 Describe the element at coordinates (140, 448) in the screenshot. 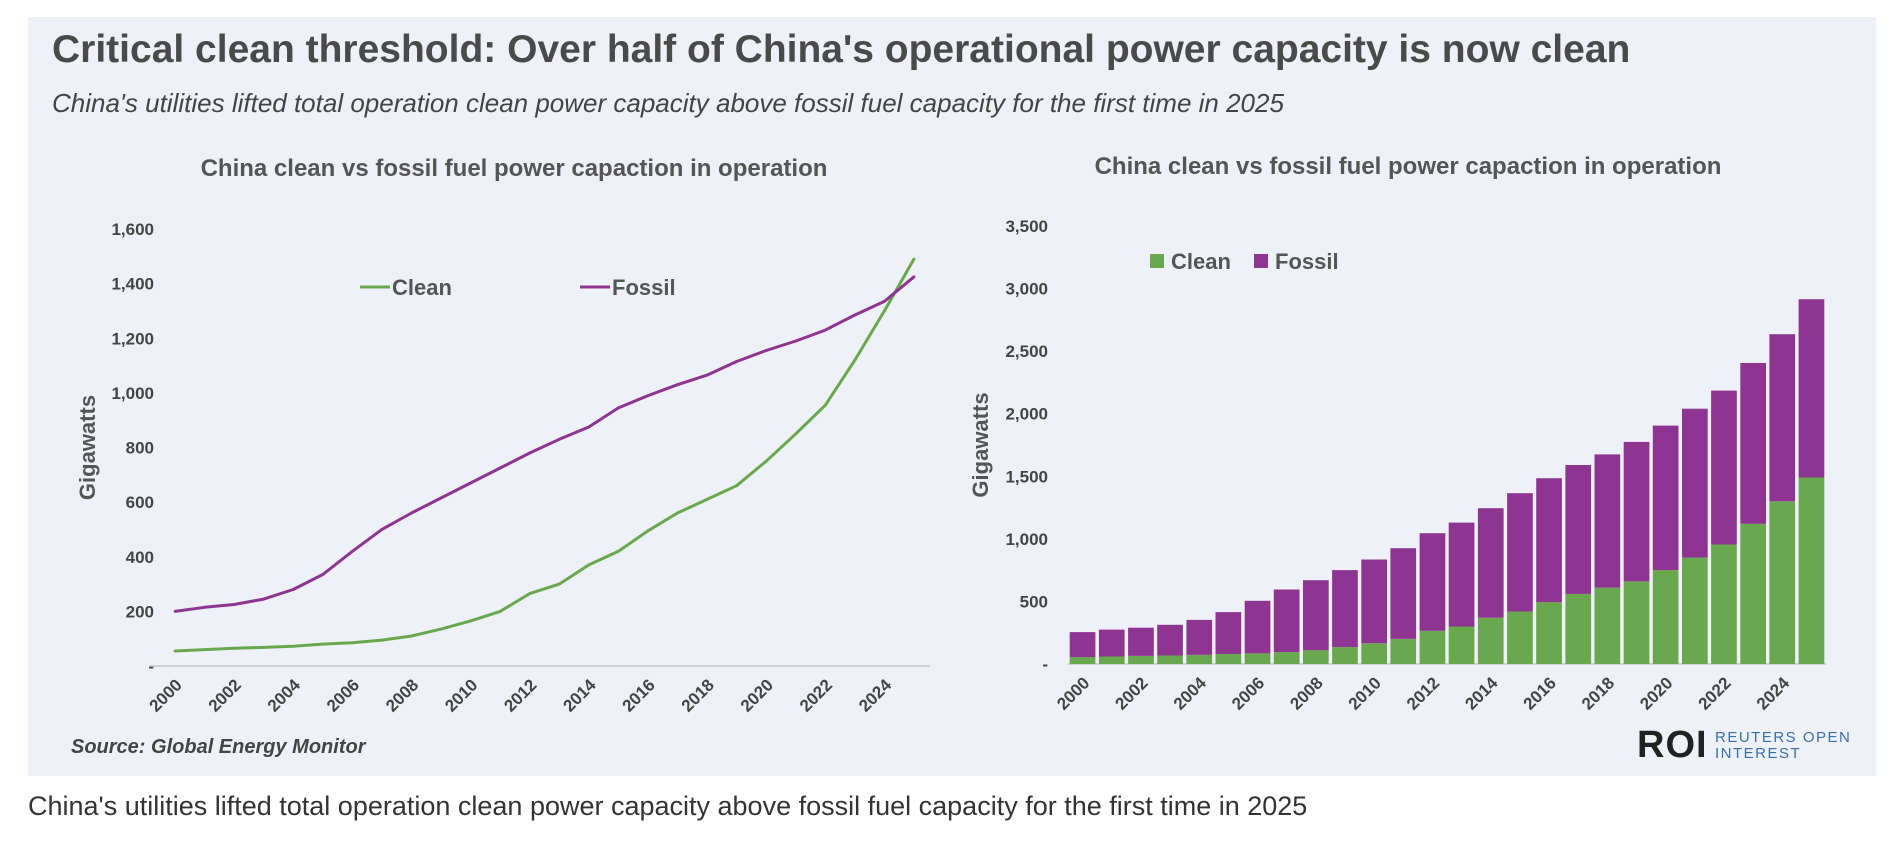

I see `y-tick-label: 800` at that location.